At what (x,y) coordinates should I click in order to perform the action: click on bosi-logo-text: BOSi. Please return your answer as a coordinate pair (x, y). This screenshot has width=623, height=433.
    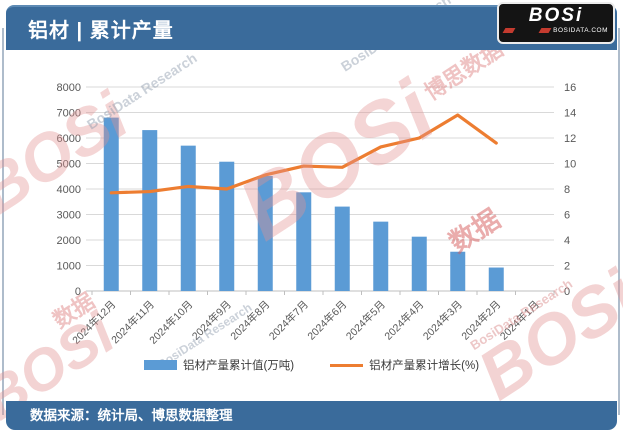
    Looking at the image, I should click on (556, 15).